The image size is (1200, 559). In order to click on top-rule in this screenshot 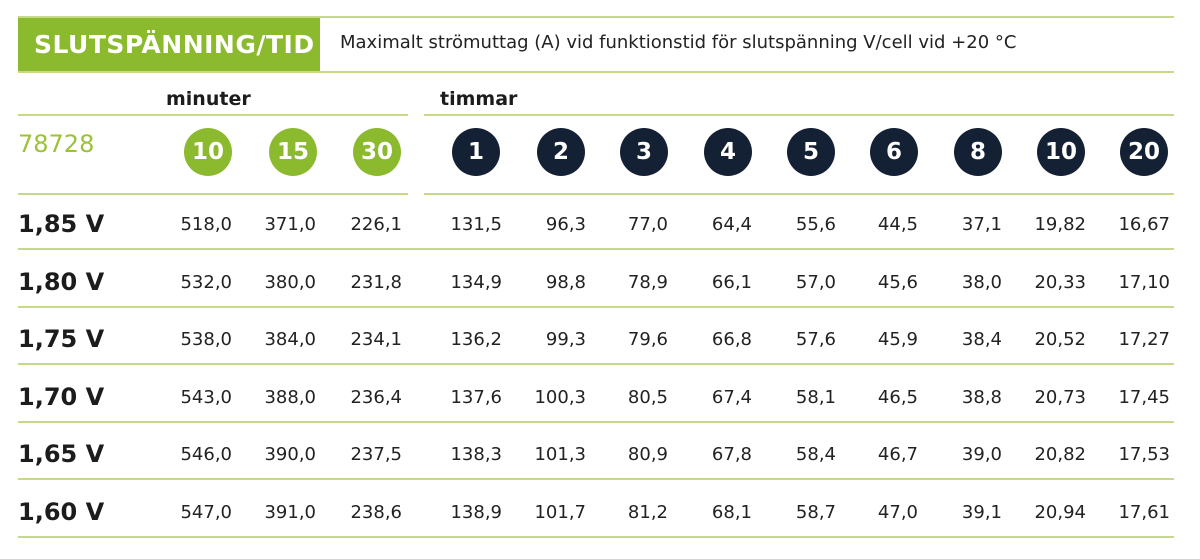, I will do `click(596, 17)`.